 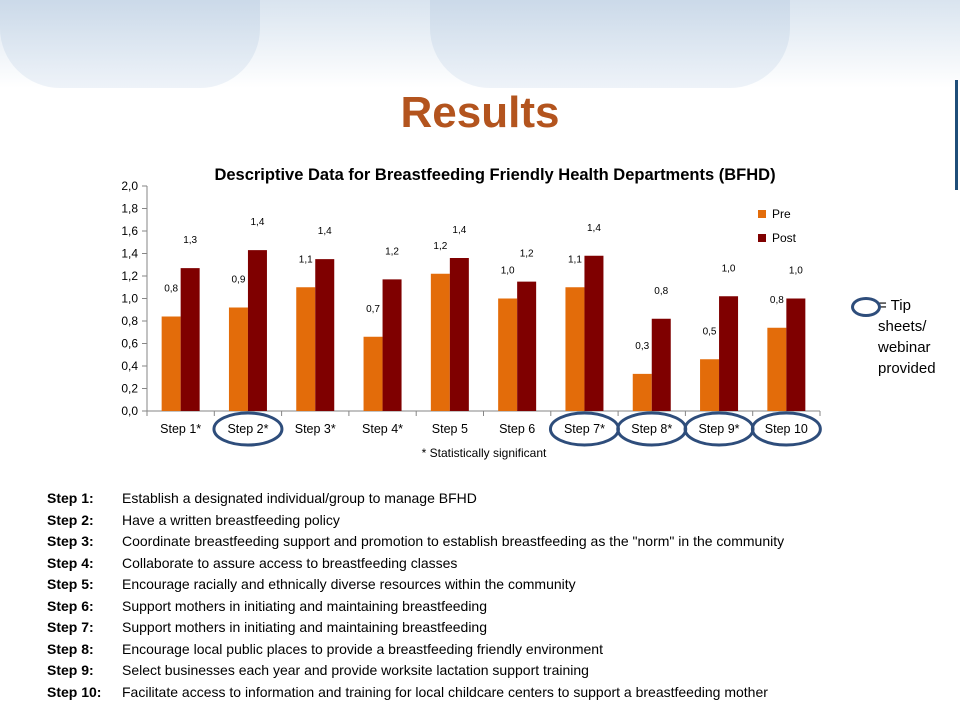 What do you see at coordinates (651, 429) in the screenshot?
I see `x-category-label: Step 8*` at bounding box center [651, 429].